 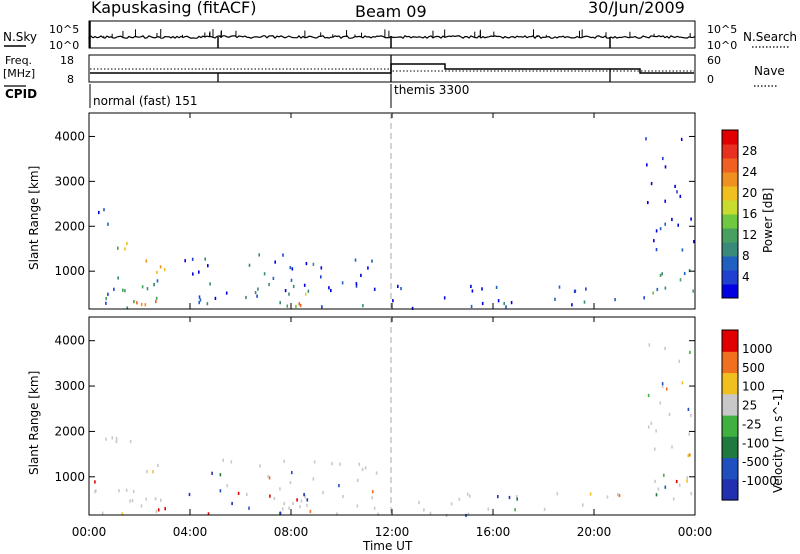 What do you see at coordinates (18, 60) in the screenshot?
I see `freq-label: Freq.` at bounding box center [18, 60].